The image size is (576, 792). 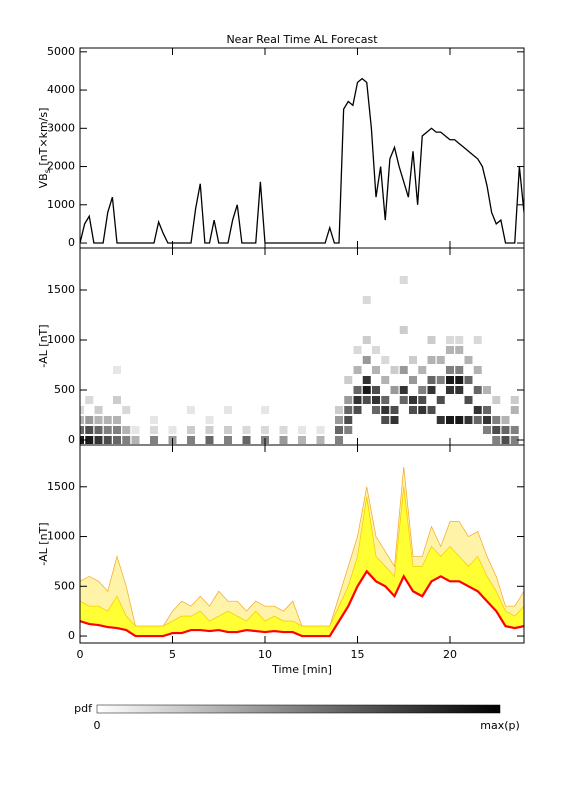 What do you see at coordinates (298, 709) in the screenshot?
I see `colorbar` at bounding box center [298, 709].